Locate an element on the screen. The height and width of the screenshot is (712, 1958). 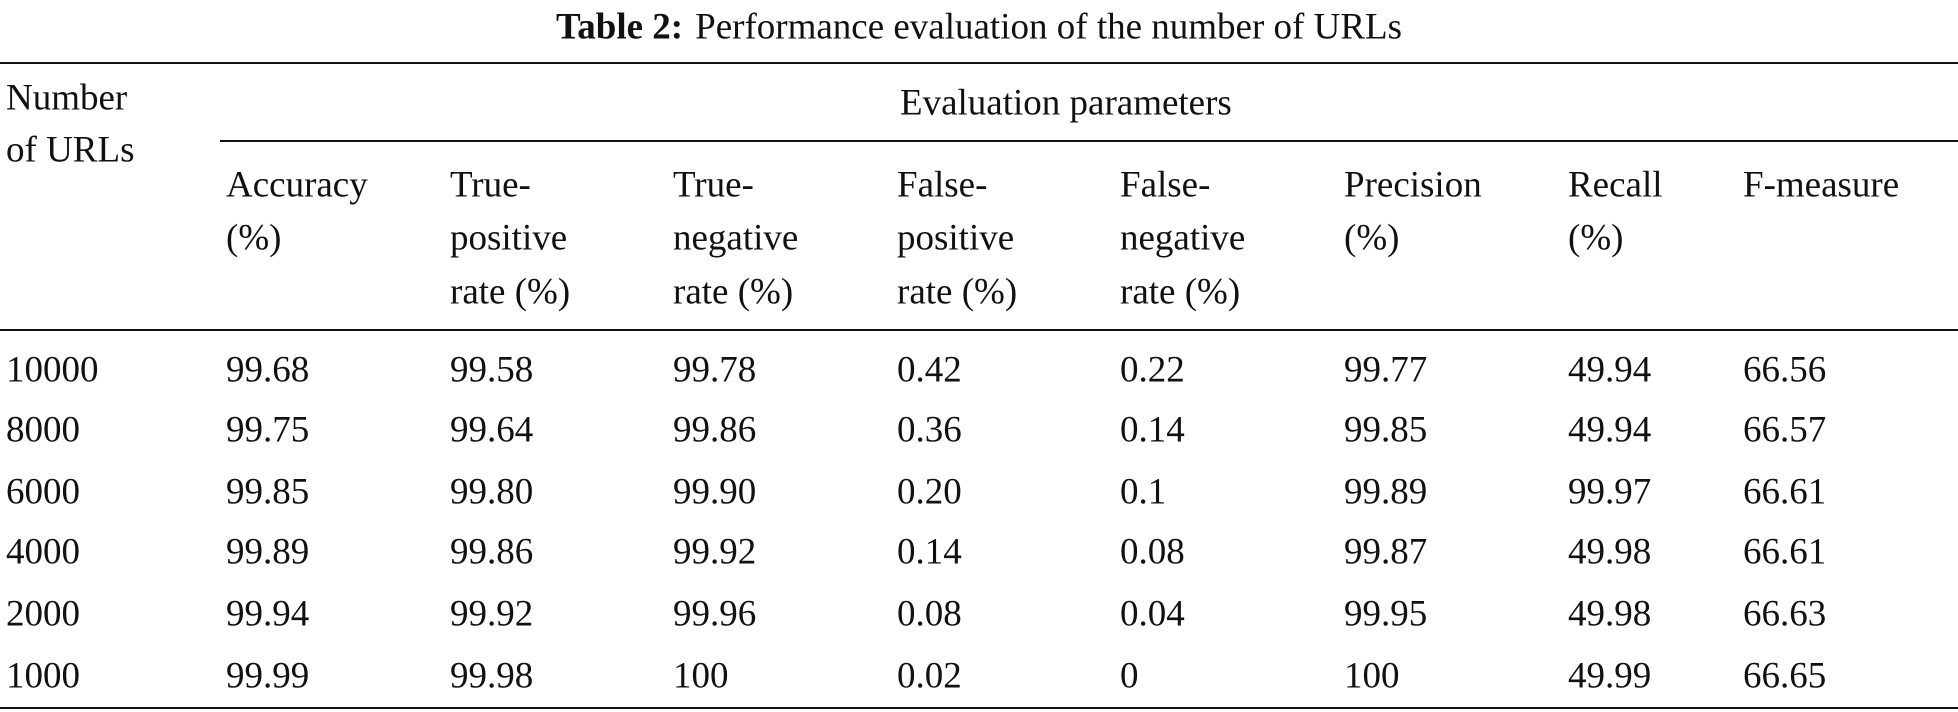
cell: 99.77 is located at coordinates (1386, 370).